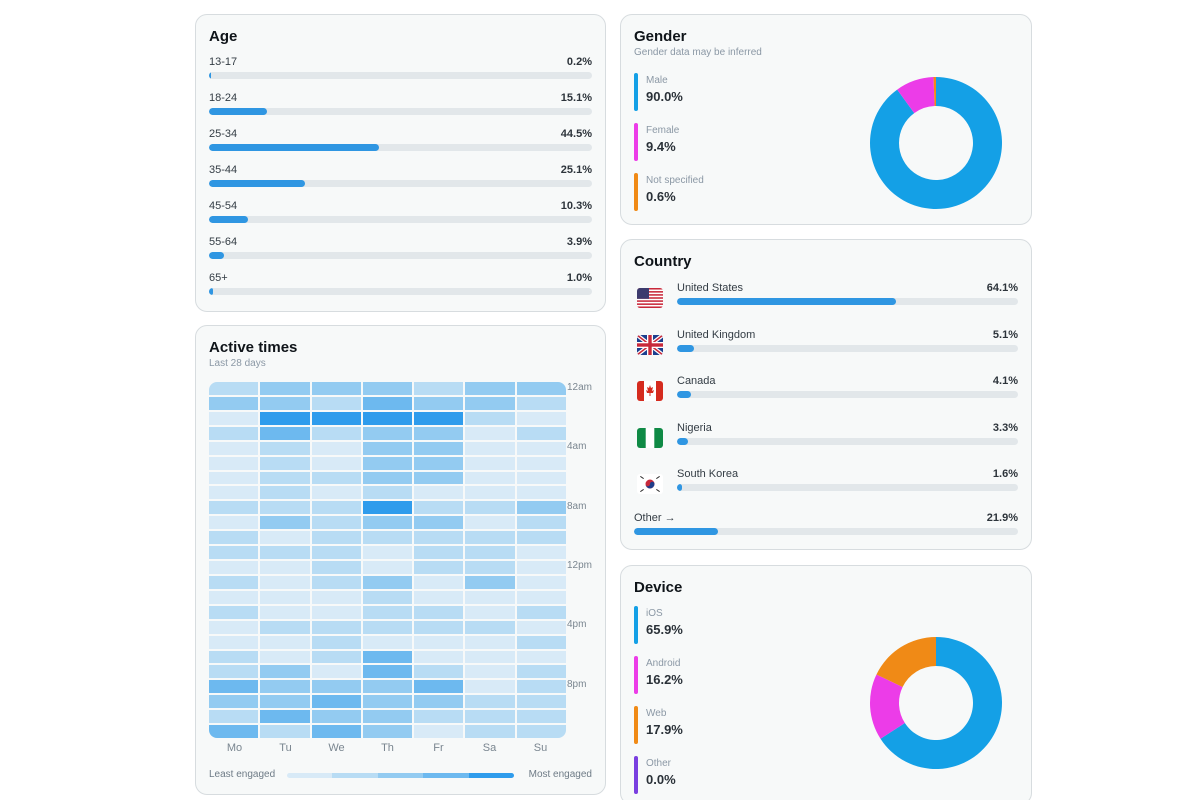 This screenshot has height=800, width=1200. Describe the element at coordinates (916, 95) in the screenshot. I see `gender-donut-slice-female` at that location.